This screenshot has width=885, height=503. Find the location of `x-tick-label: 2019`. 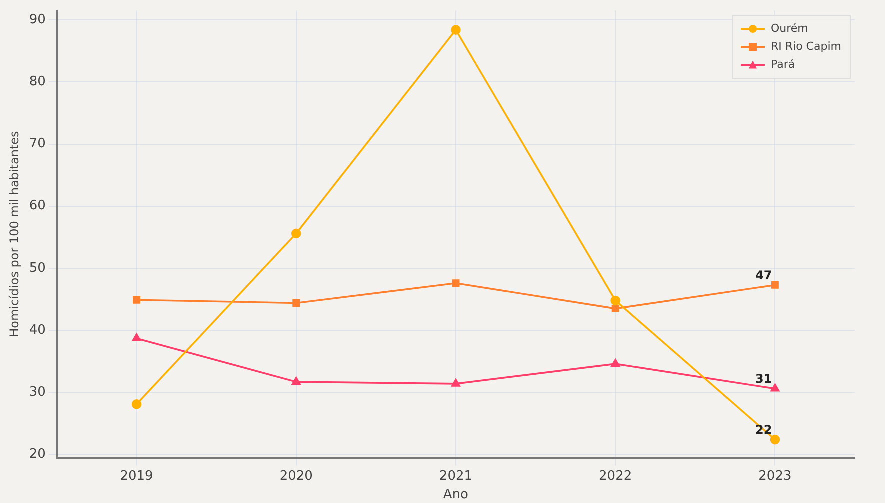

x-tick-label: 2019 is located at coordinates (137, 476).